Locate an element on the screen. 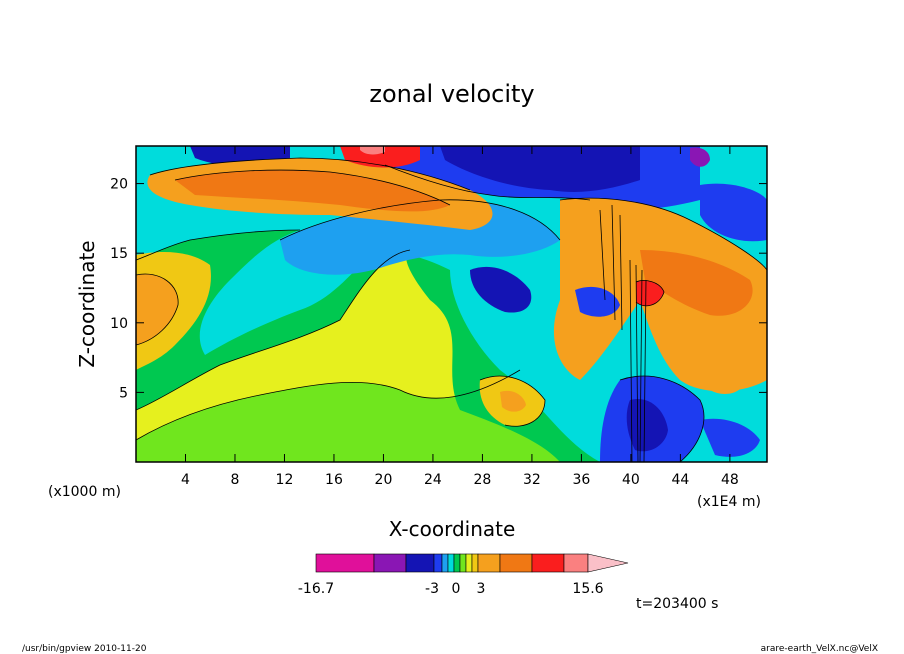  x-tick-label: 32 is located at coordinates (532, 480).